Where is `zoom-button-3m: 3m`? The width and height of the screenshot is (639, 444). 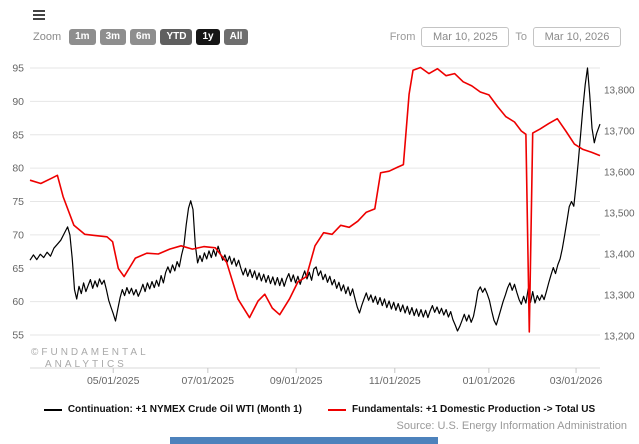 zoom-button-3m: 3m is located at coordinates (113, 37).